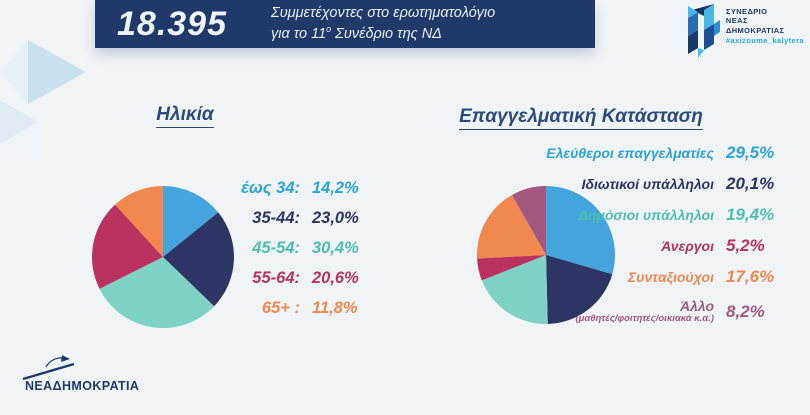 This screenshot has height=415, width=810. Describe the element at coordinates (77, 373) in the screenshot. I see `nd-brand-logo: ΝΕΑΔΗΜΟΚΡΑΤΙΑ` at that location.